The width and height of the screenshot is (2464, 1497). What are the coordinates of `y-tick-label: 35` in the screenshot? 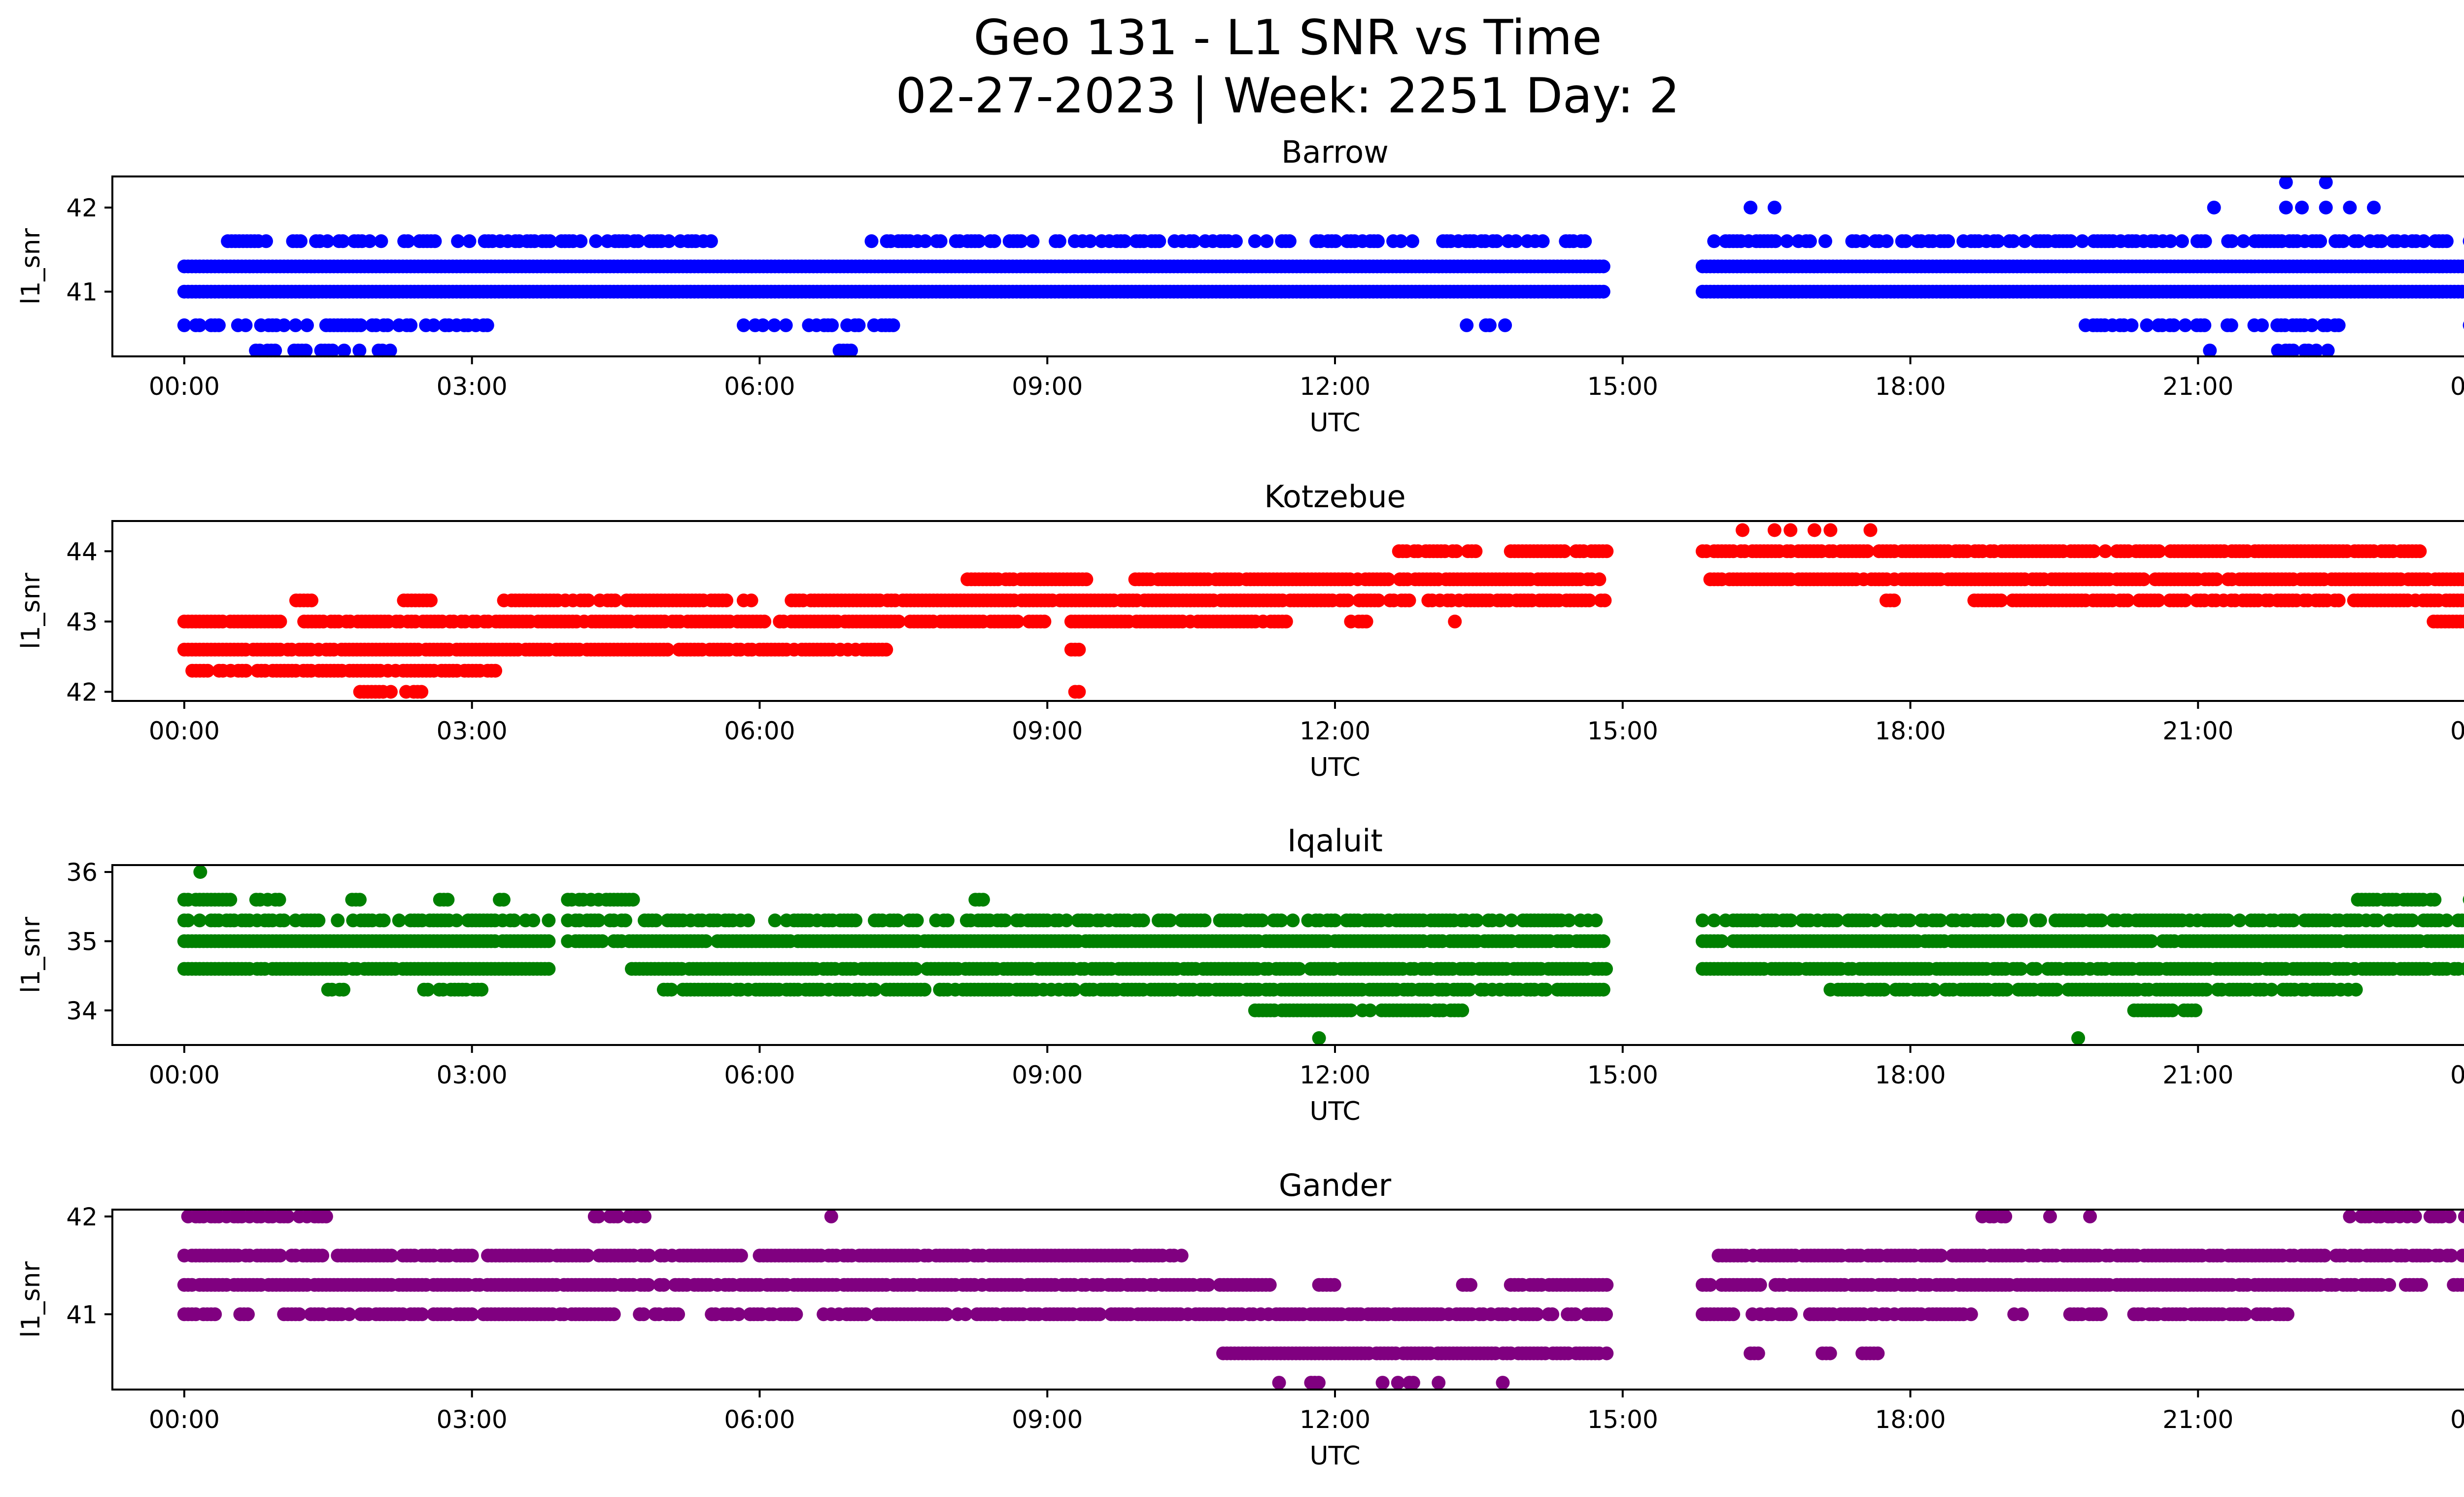 It's located at (82, 941).